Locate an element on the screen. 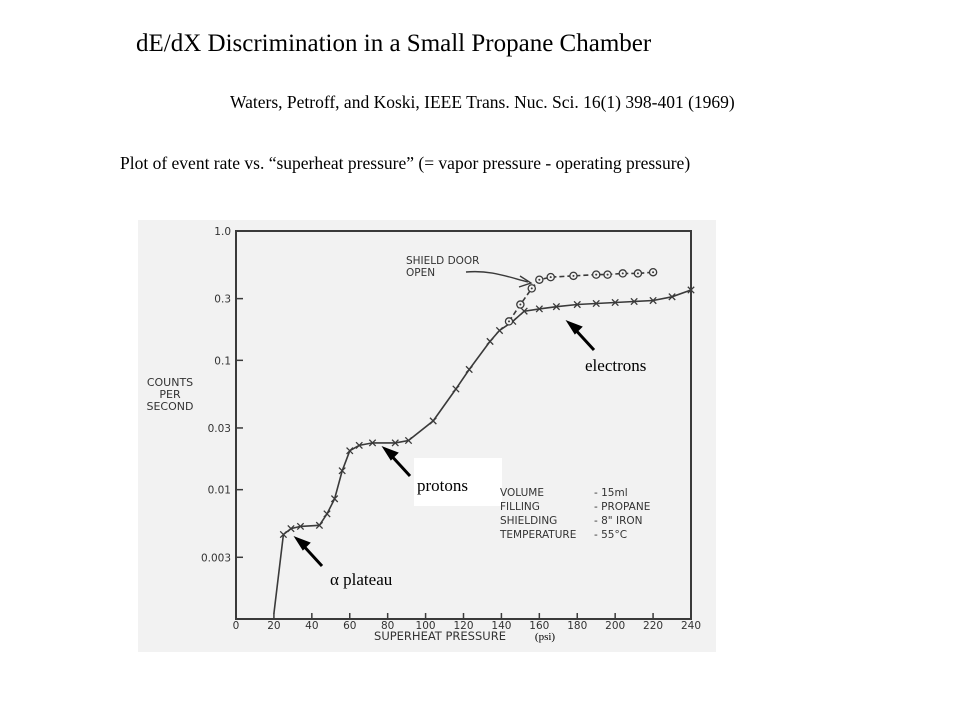 Image resolution: width=960 pixels, height=720 pixels. filling-label: FILLING is located at coordinates (520, 507).